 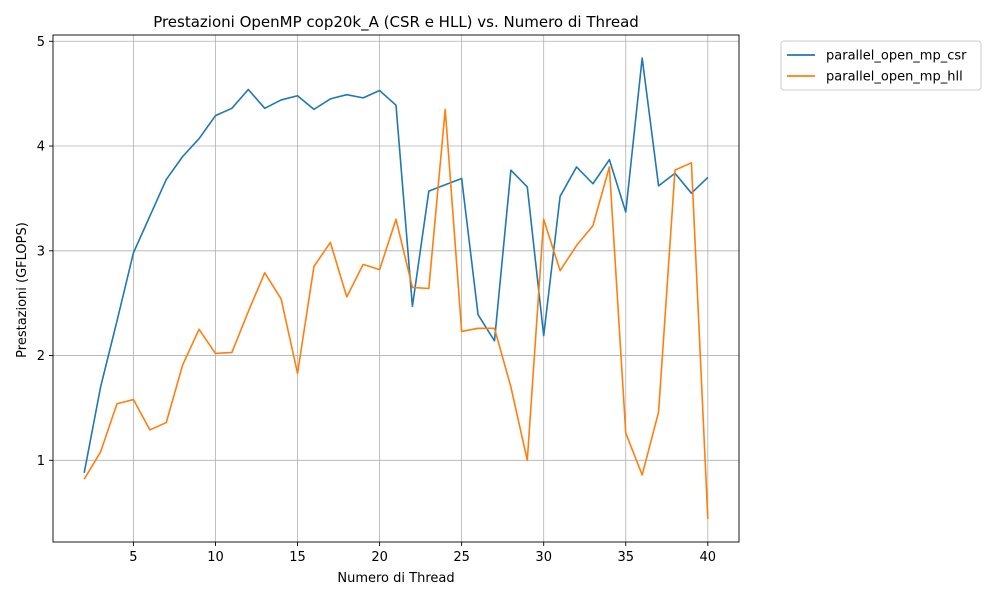 What do you see at coordinates (41, 147) in the screenshot?
I see `y-tick-label: 4` at bounding box center [41, 147].